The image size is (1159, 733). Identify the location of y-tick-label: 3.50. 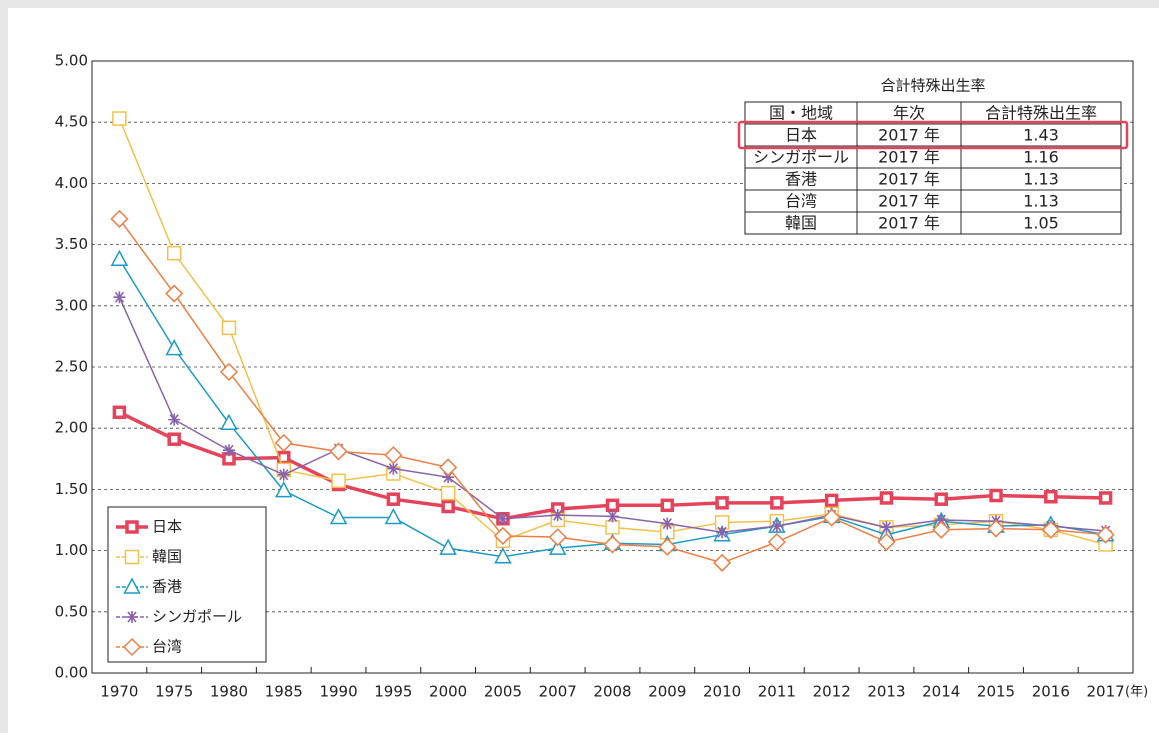
(71, 244).